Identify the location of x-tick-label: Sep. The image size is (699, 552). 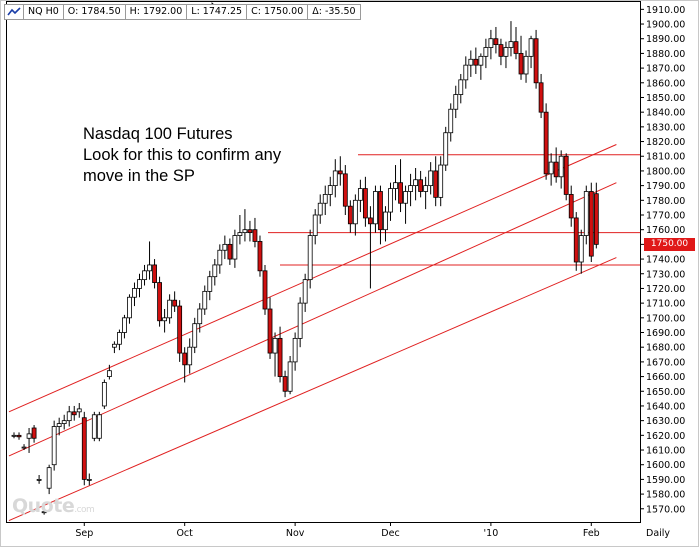
(84, 533).